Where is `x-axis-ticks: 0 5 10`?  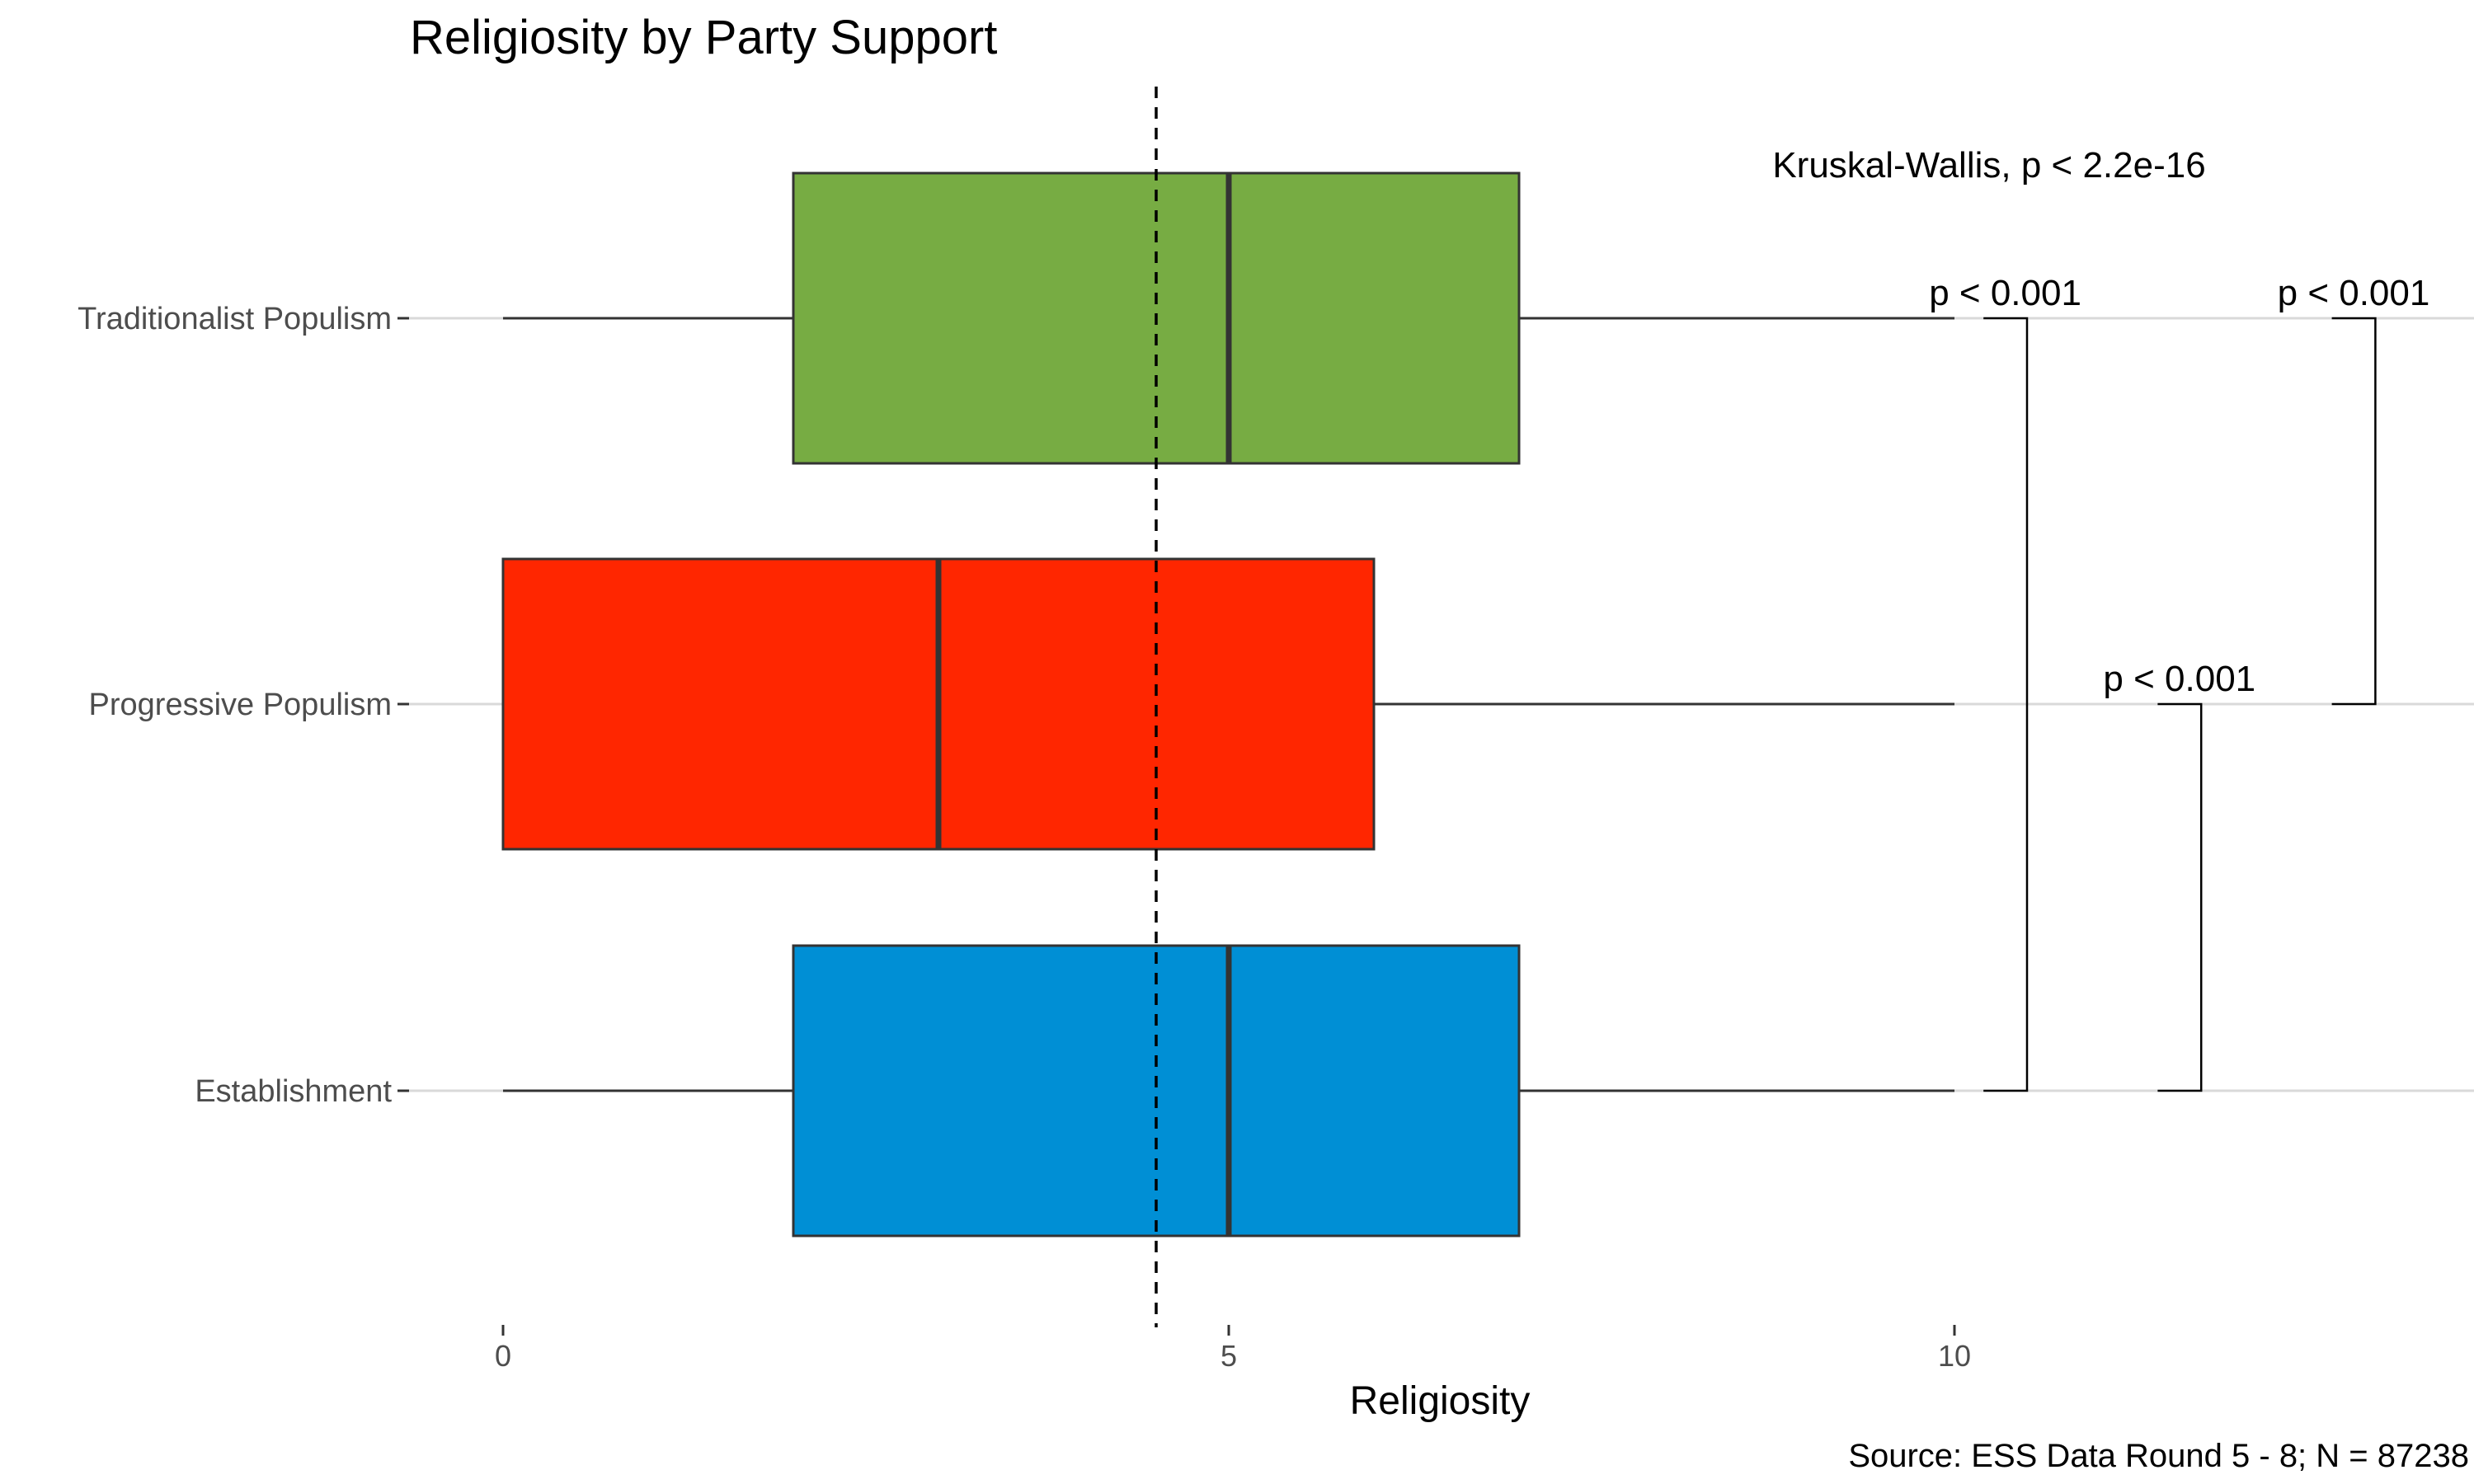
x-axis-ticks: 0 5 10 is located at coordinates (1233, 1349).